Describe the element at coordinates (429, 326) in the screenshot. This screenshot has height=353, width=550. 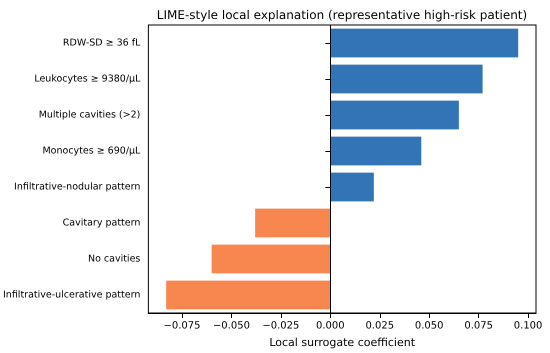
I see `x-tick-label: 0.050` at that location.